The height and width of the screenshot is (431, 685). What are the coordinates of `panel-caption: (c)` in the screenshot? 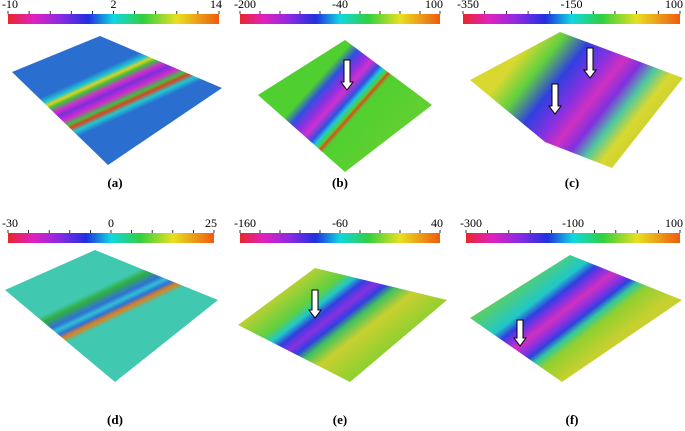 It's located at (572, 182).